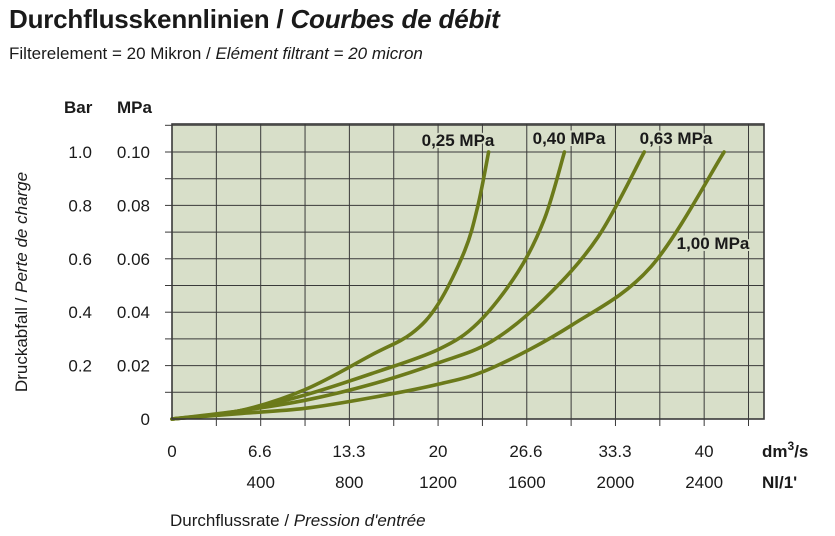 This screenshot has width=835, height=536. What do you see at coordinates (80, 205) in the screenshot?
I see `y-tick-label-bar: 0.8` at bounding box center [80, 205].